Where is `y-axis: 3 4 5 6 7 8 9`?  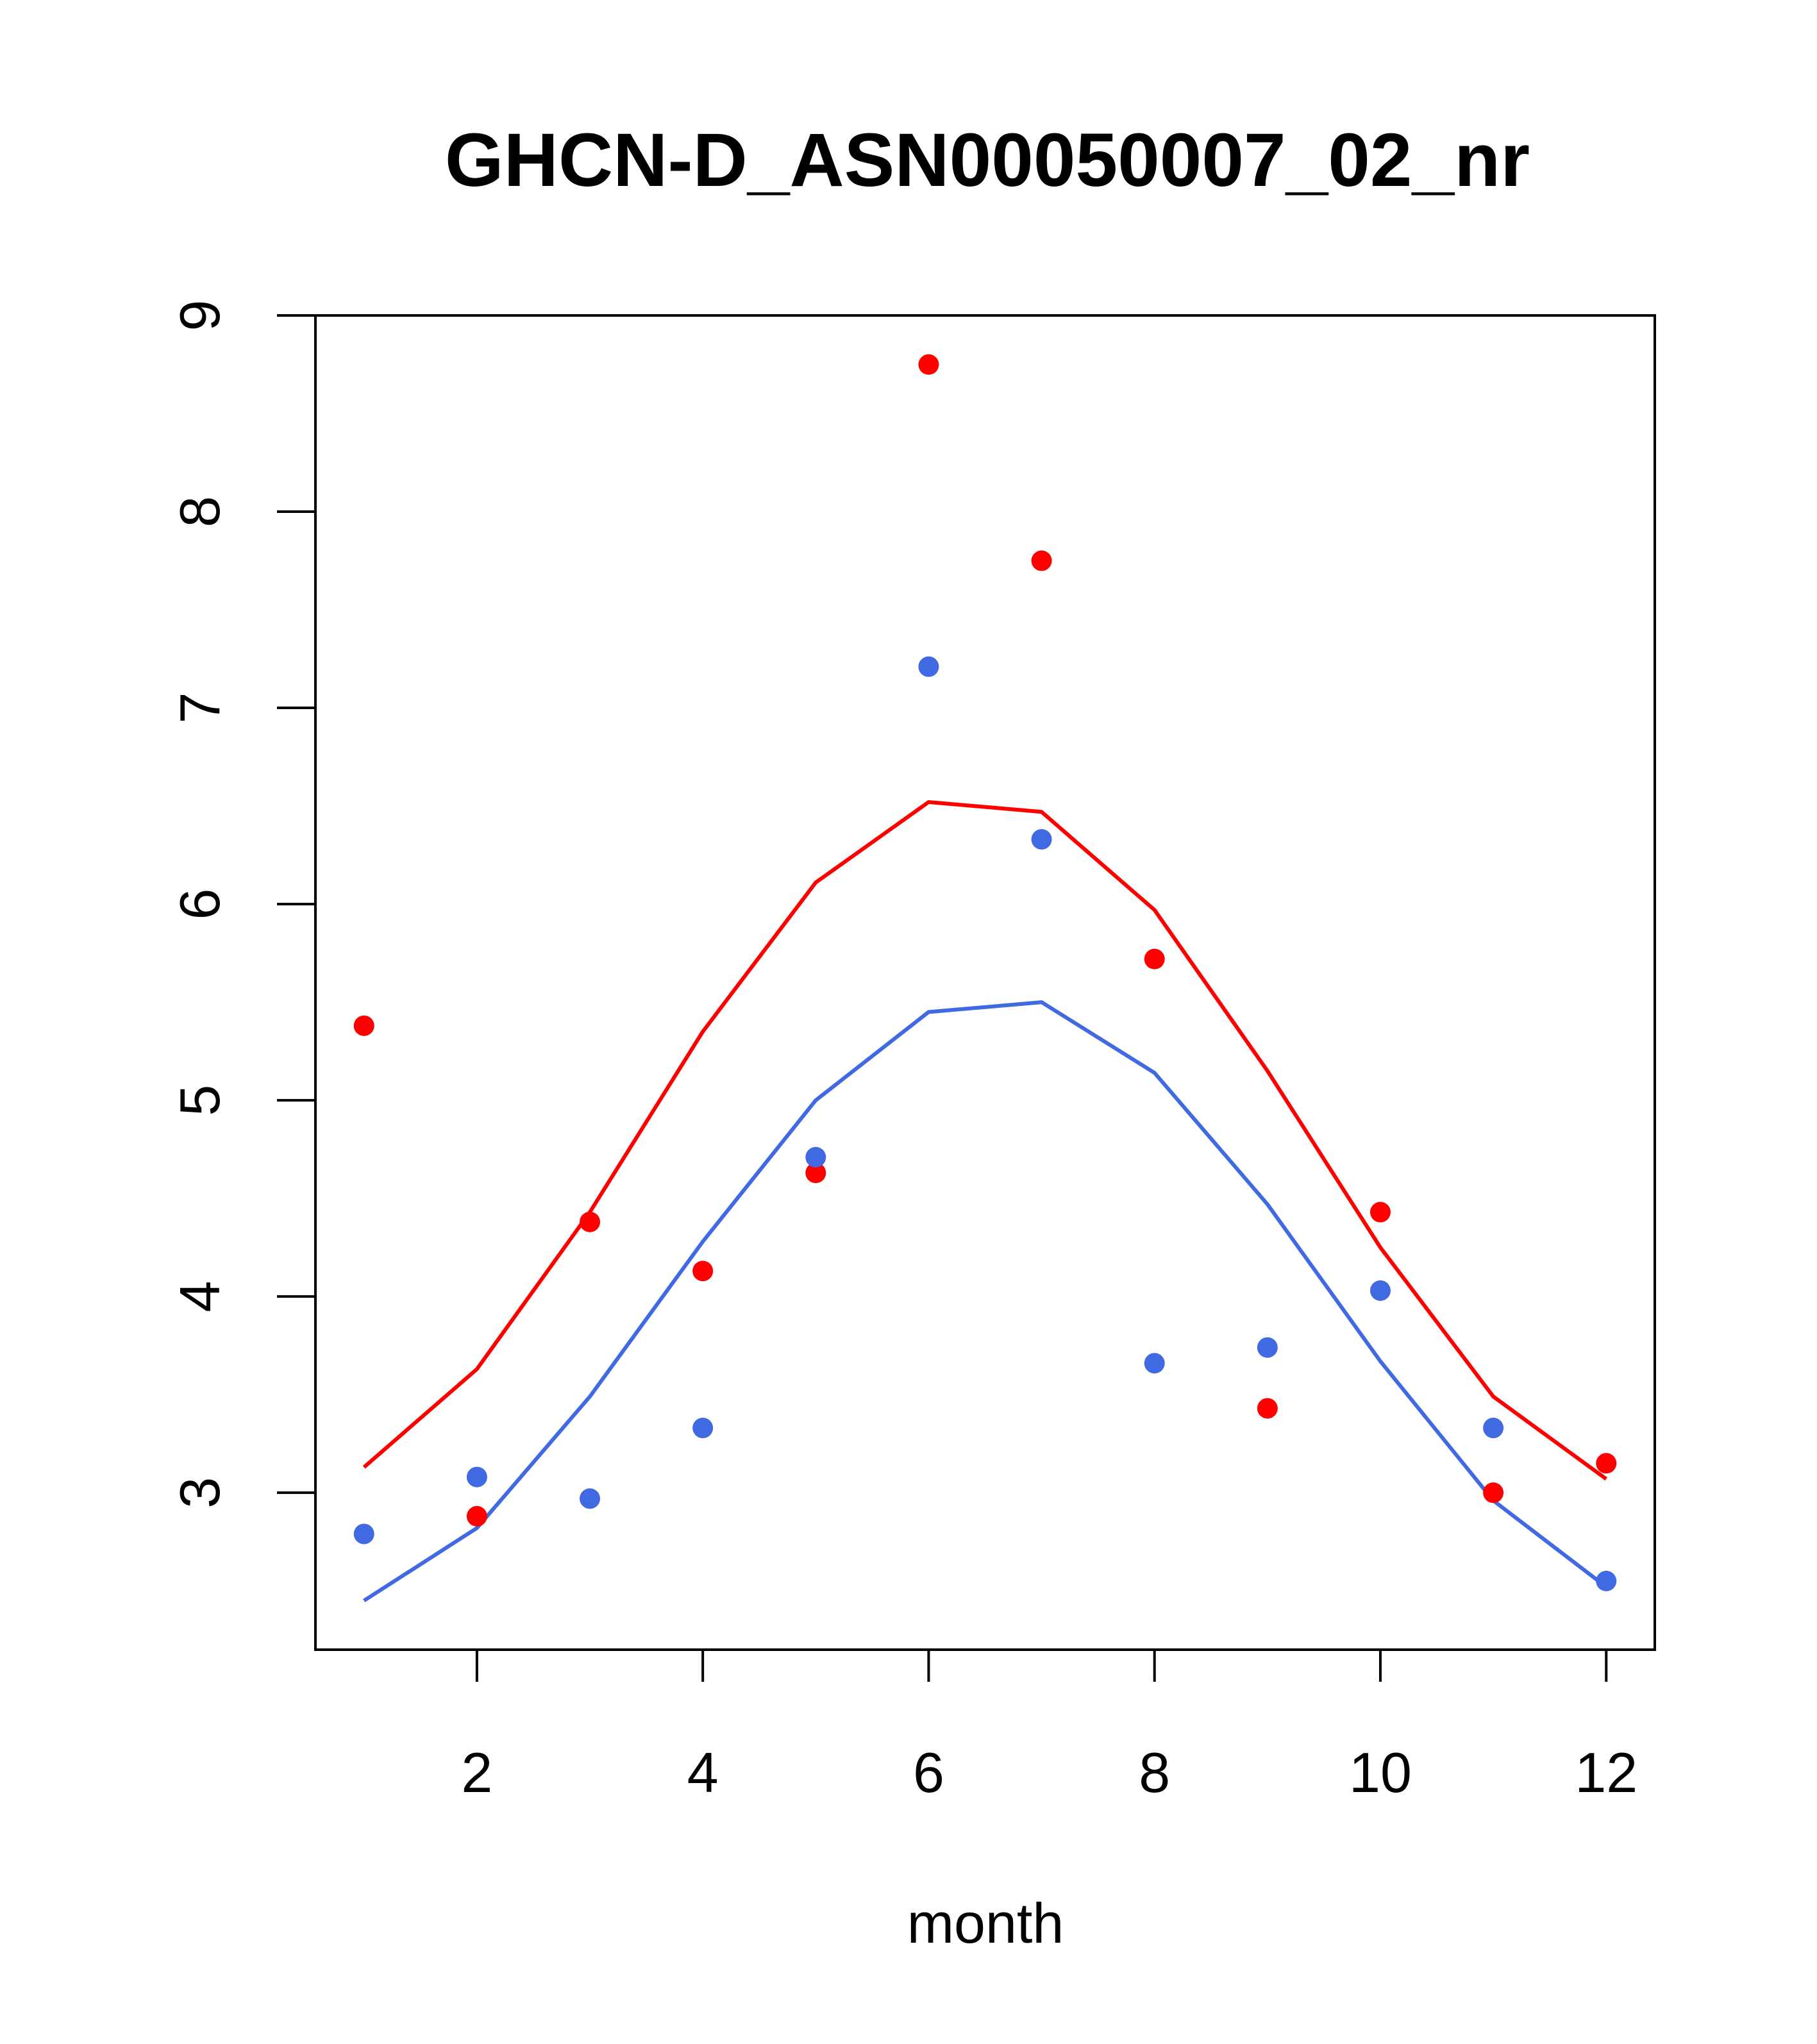
y-axis: 3 4 5 6 7 8 9 is located at coordinates (242, 904).